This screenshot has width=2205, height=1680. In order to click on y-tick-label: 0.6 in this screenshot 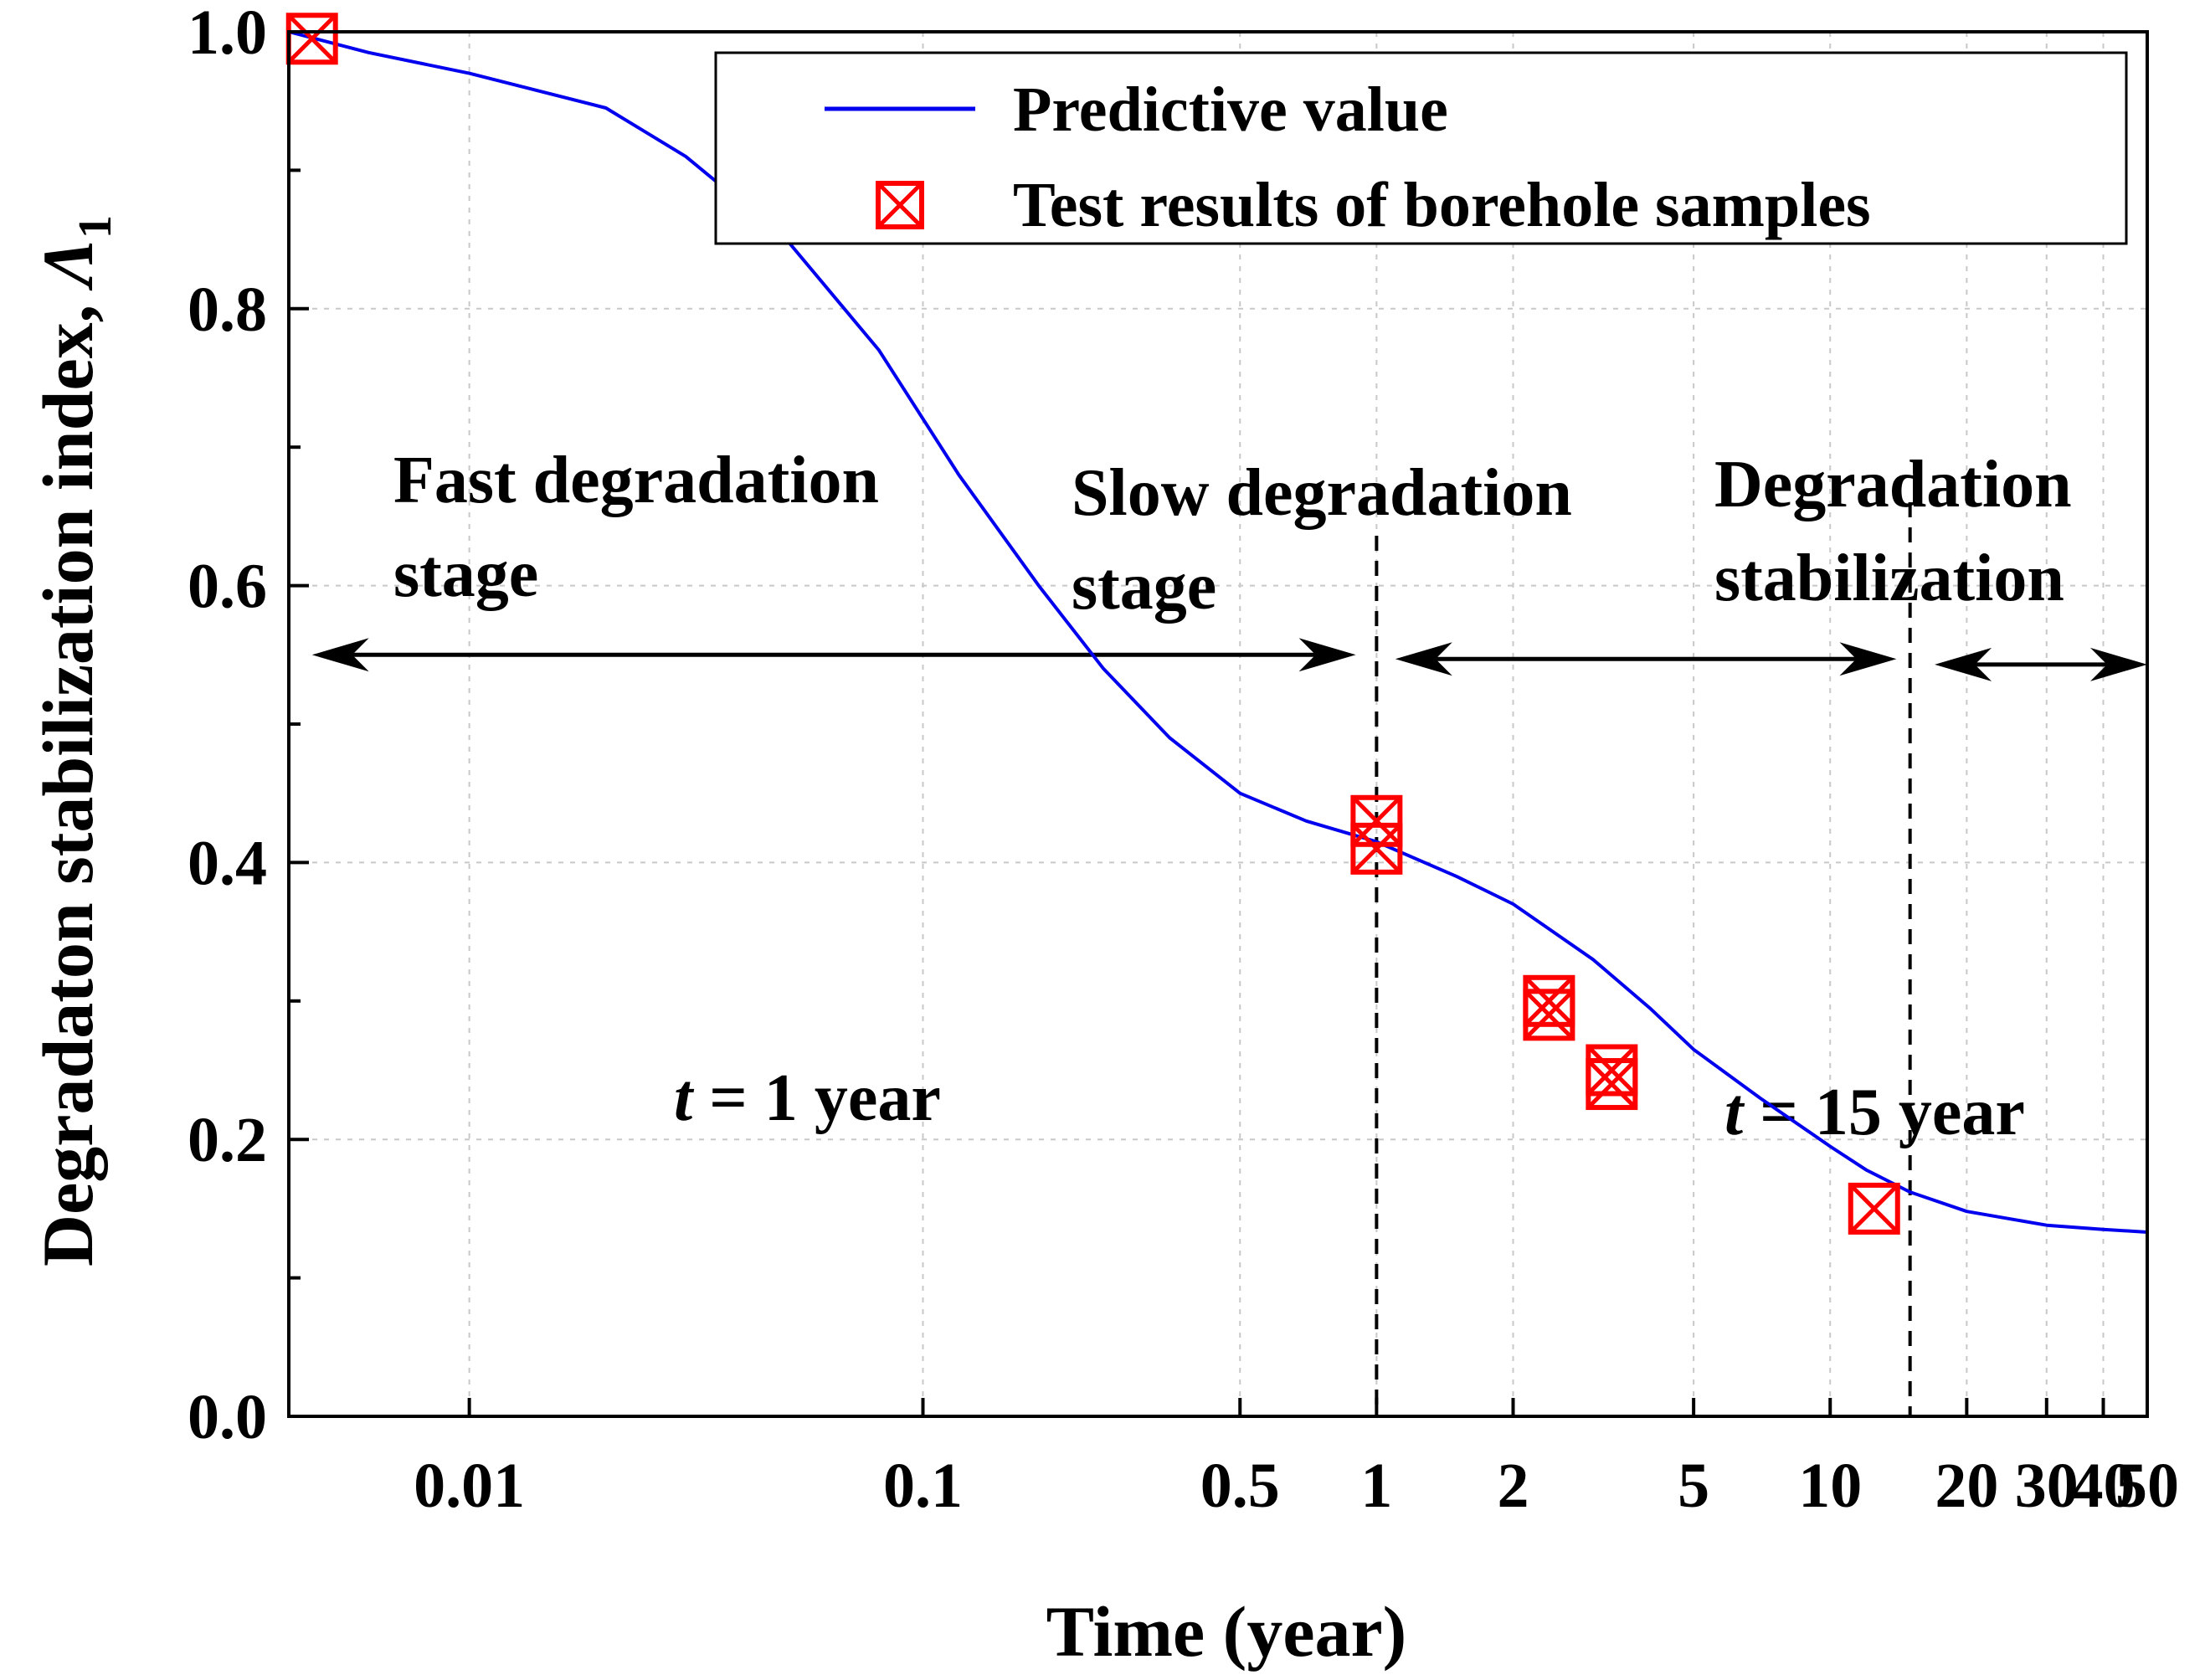, I will do `click(227, 587)`.